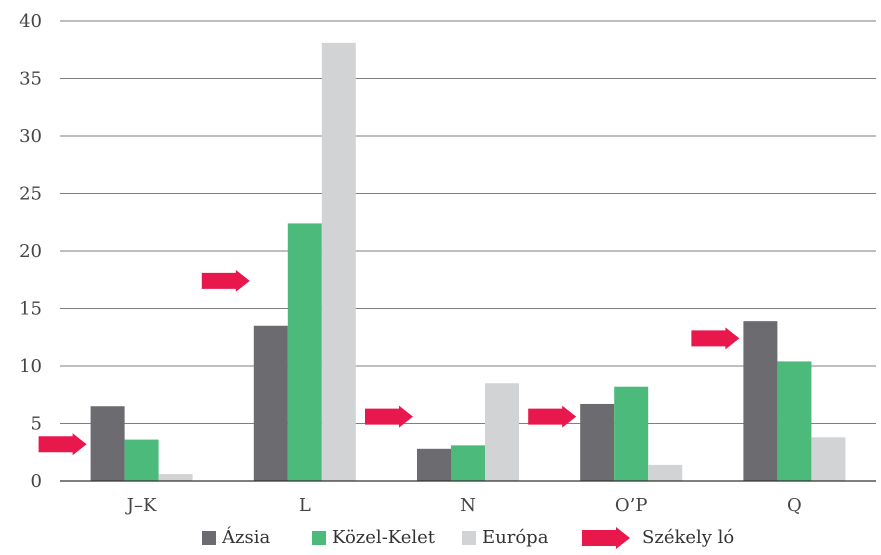  Describe the element at coordinates (141, 505) in the screenshot. I see `x-tick-label: J–K` at that location.